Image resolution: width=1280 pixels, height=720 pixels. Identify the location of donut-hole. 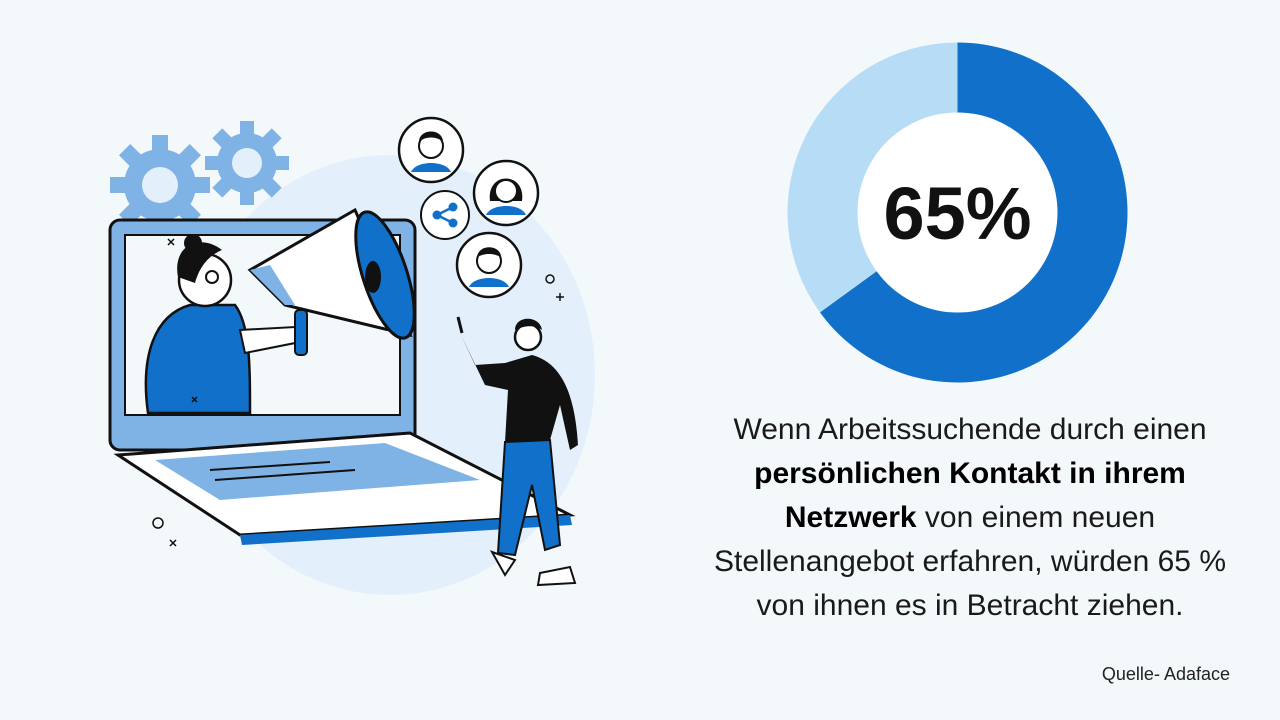
(957, 212).